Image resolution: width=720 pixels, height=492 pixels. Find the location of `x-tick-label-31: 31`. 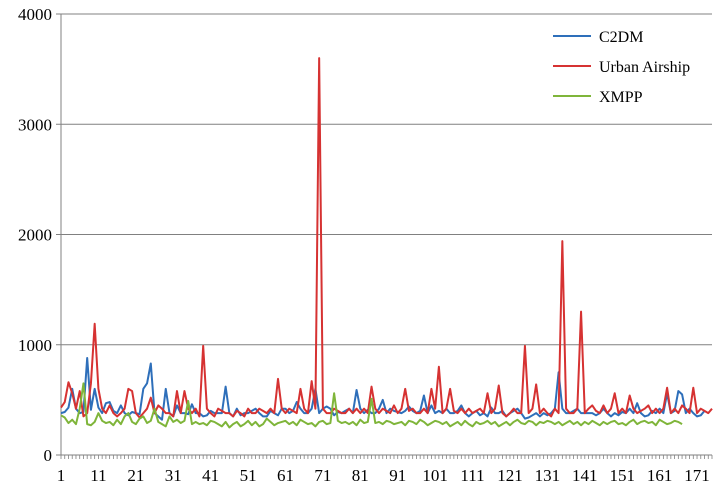

x-tick-label-31: 31 is located at coordinates (173, 475).